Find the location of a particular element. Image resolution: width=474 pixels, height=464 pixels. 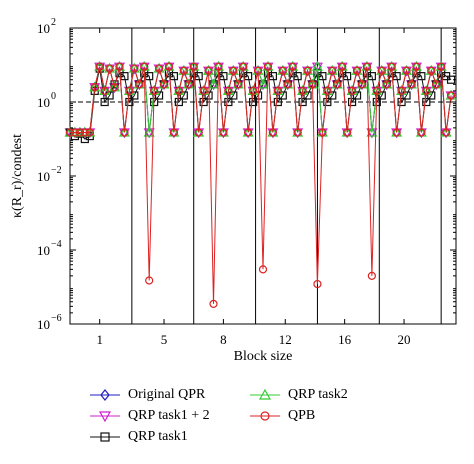

y-tick-exponent: −6 is located at coordinates (56, 318).